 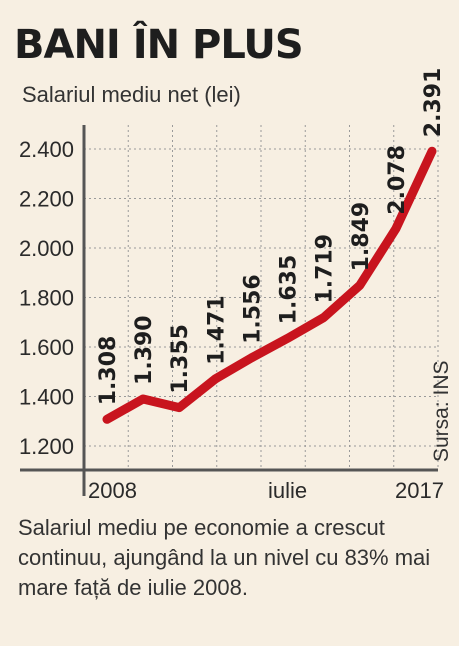 I want to click on y-axis-ticks: 1.200 1.400 1.600 1.800 2.000 2.200 2.400, so click(x=46, y=298).